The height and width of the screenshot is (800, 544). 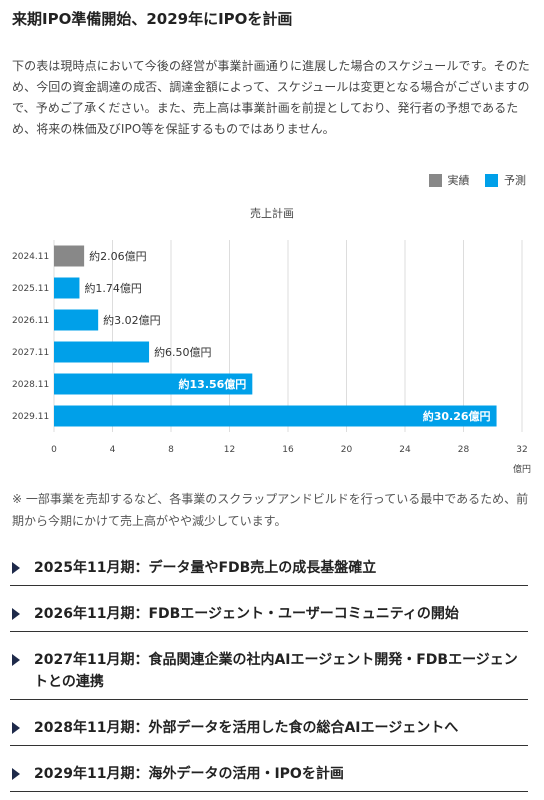 I want to click on milestone-item: 2028年11月期：外部データを活用した食の総合AIエージェントへ, so click(x=269, y=727).